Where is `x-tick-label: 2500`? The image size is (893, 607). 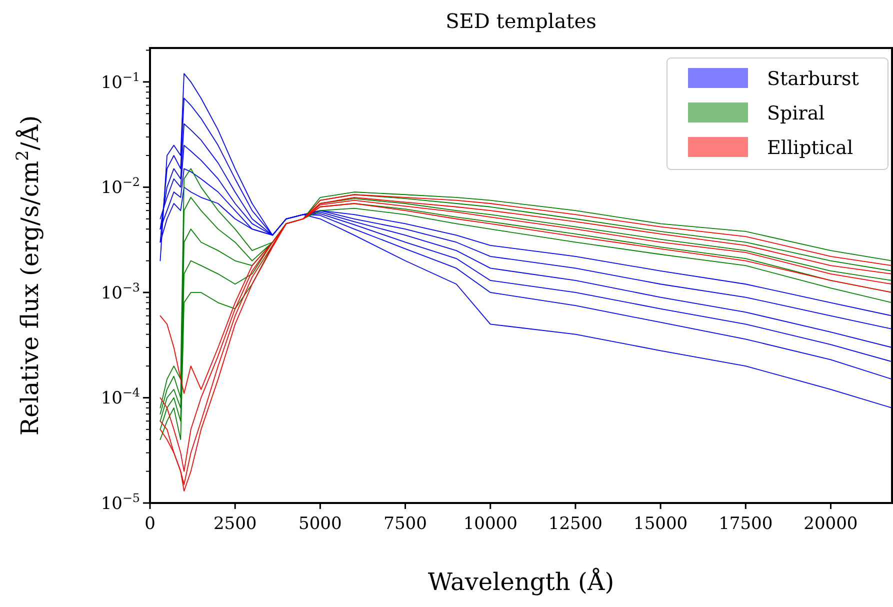 x-tick-label: 2500 is located at coordinates (235, 524).